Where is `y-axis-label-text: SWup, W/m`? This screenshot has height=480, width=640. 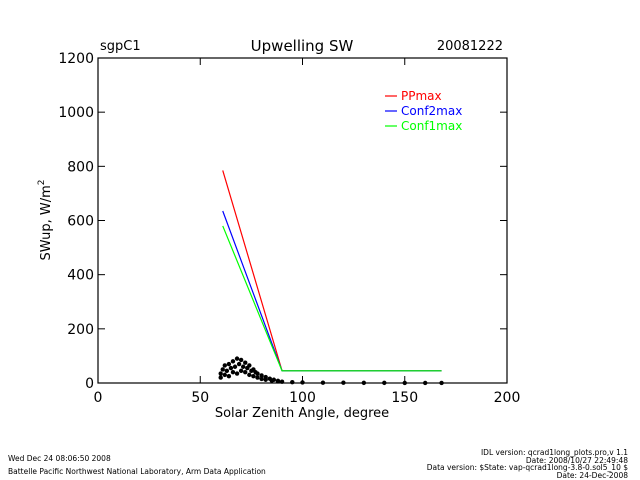 y-axis-label-text: SWup, W/m is located at coordinates (46, 222).